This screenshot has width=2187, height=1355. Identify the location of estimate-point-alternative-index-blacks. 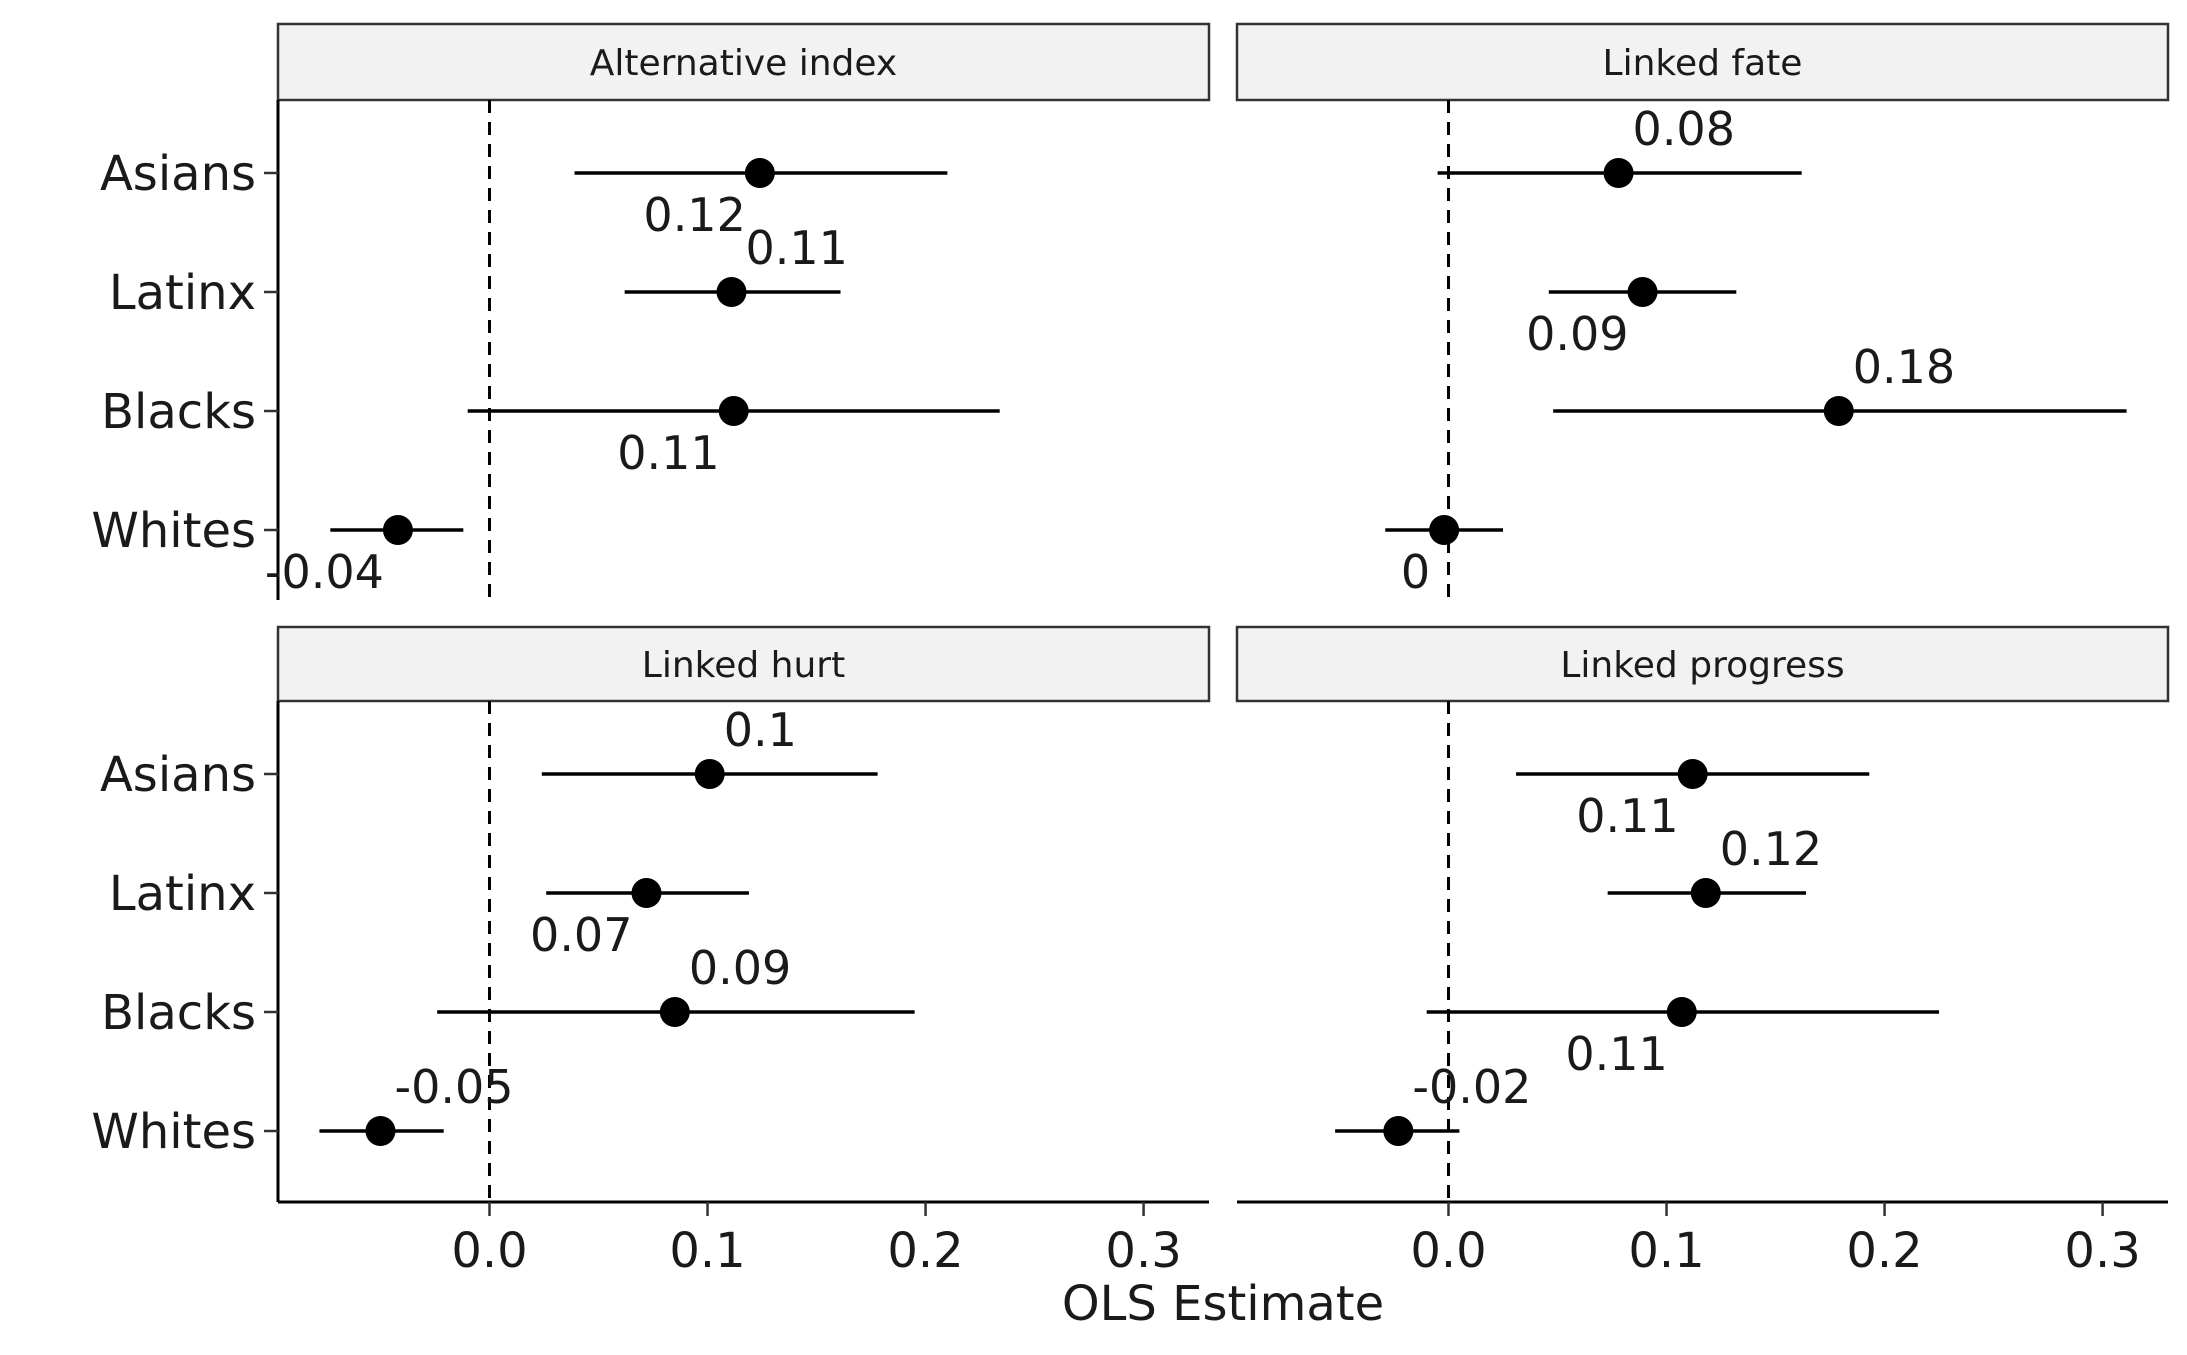
(733, 411).